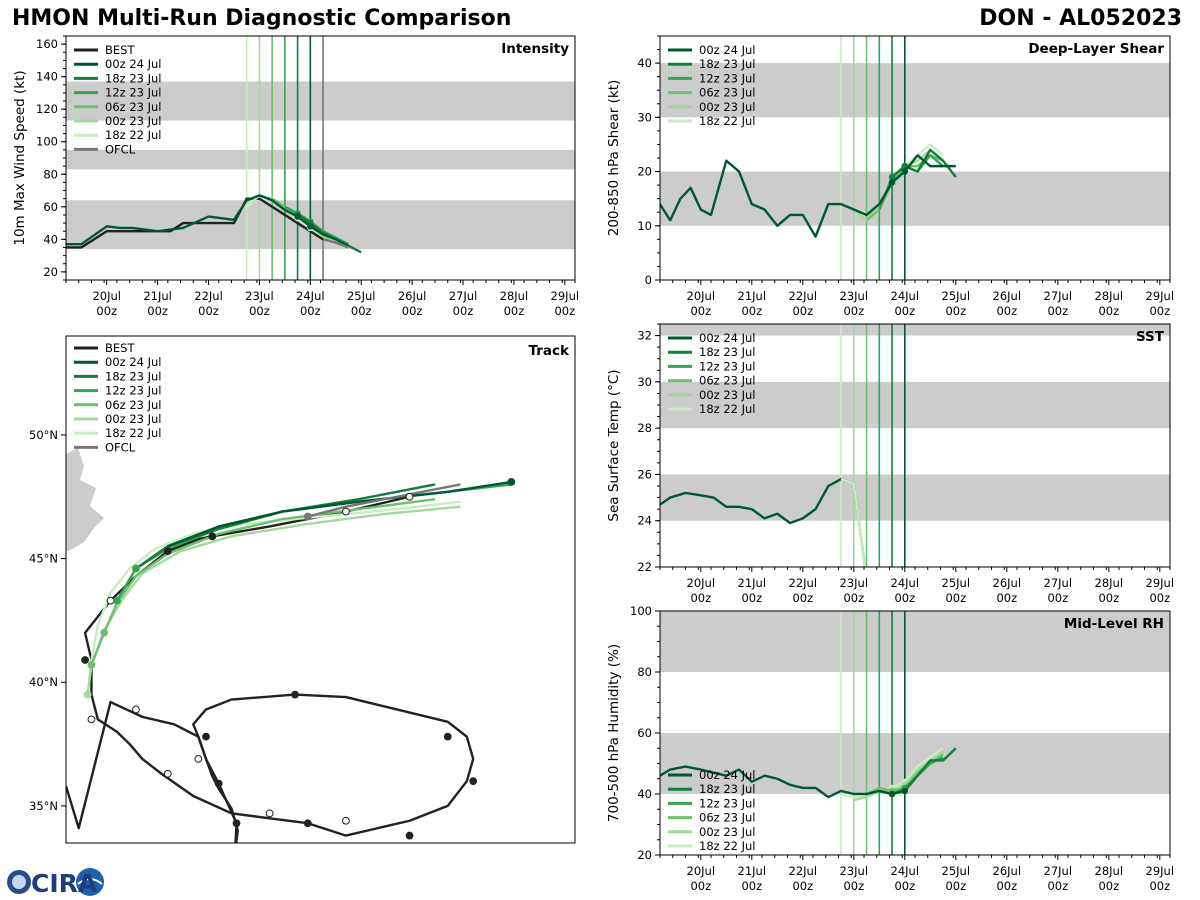  What do you see at coordinates (915, 702) in the screenshot?
I see `bands` at bounding box center [915, 702].